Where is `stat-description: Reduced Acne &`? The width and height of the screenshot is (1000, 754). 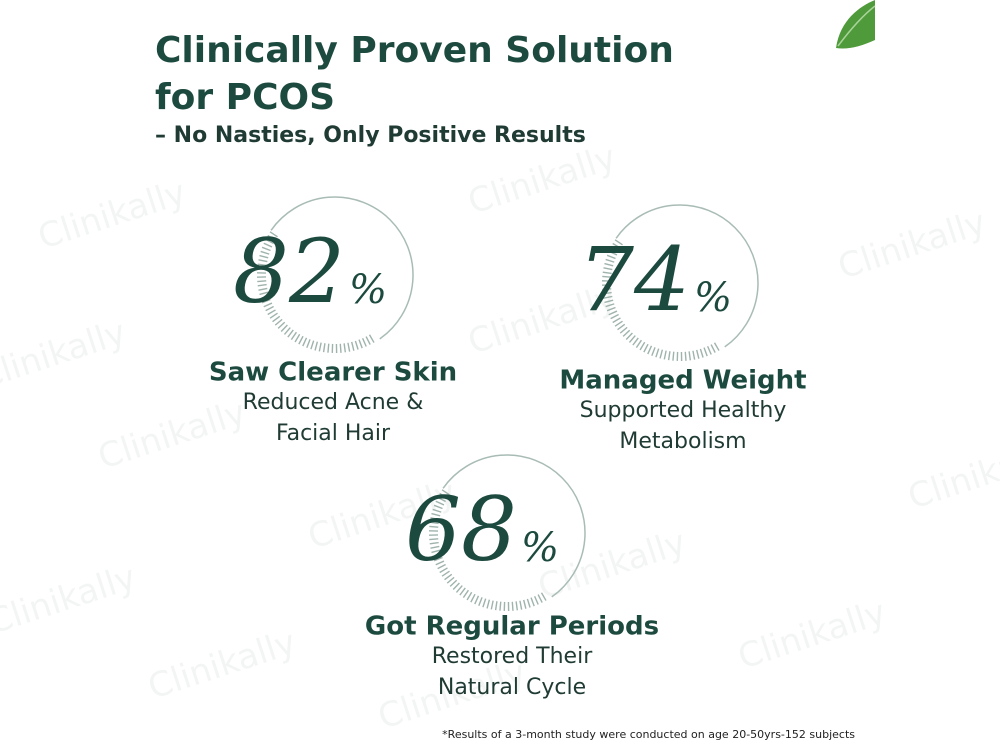
stat-description: Reduced Acne & is located at coordinates (333, 402).